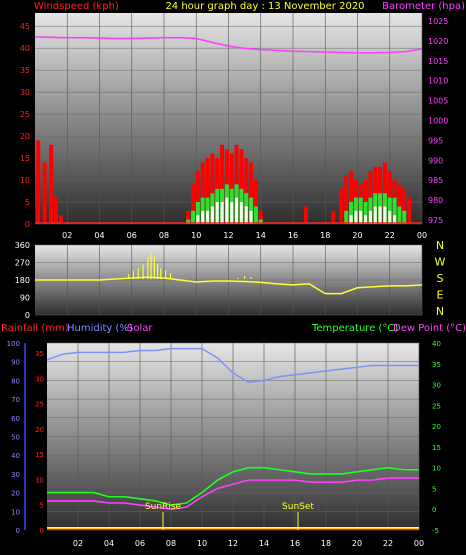 This screenshot has width=466, height=555. Describe the element at coordinates (390, 235) in the screenshot. I see `p1-x-tick-label: 22` at that location.